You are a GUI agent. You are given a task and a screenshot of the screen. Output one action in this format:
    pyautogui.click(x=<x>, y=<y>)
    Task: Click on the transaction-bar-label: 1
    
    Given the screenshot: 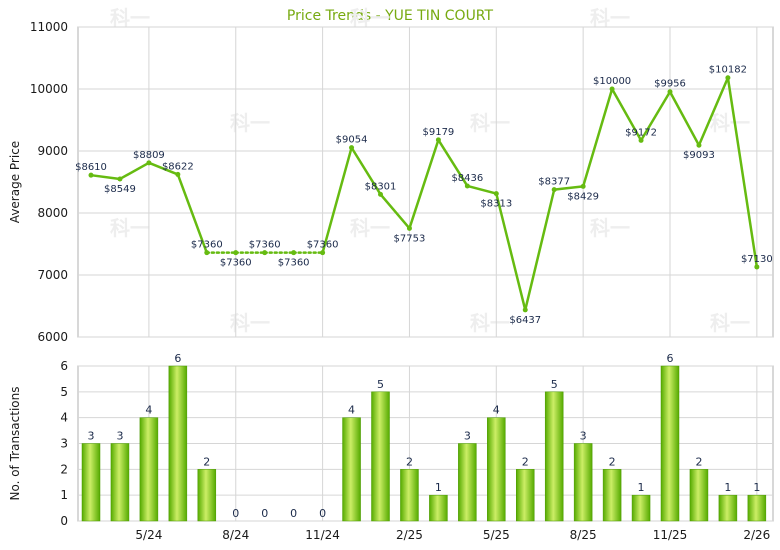 What is the action you would take?
    pyautogui.click(x=727, y=487)
    